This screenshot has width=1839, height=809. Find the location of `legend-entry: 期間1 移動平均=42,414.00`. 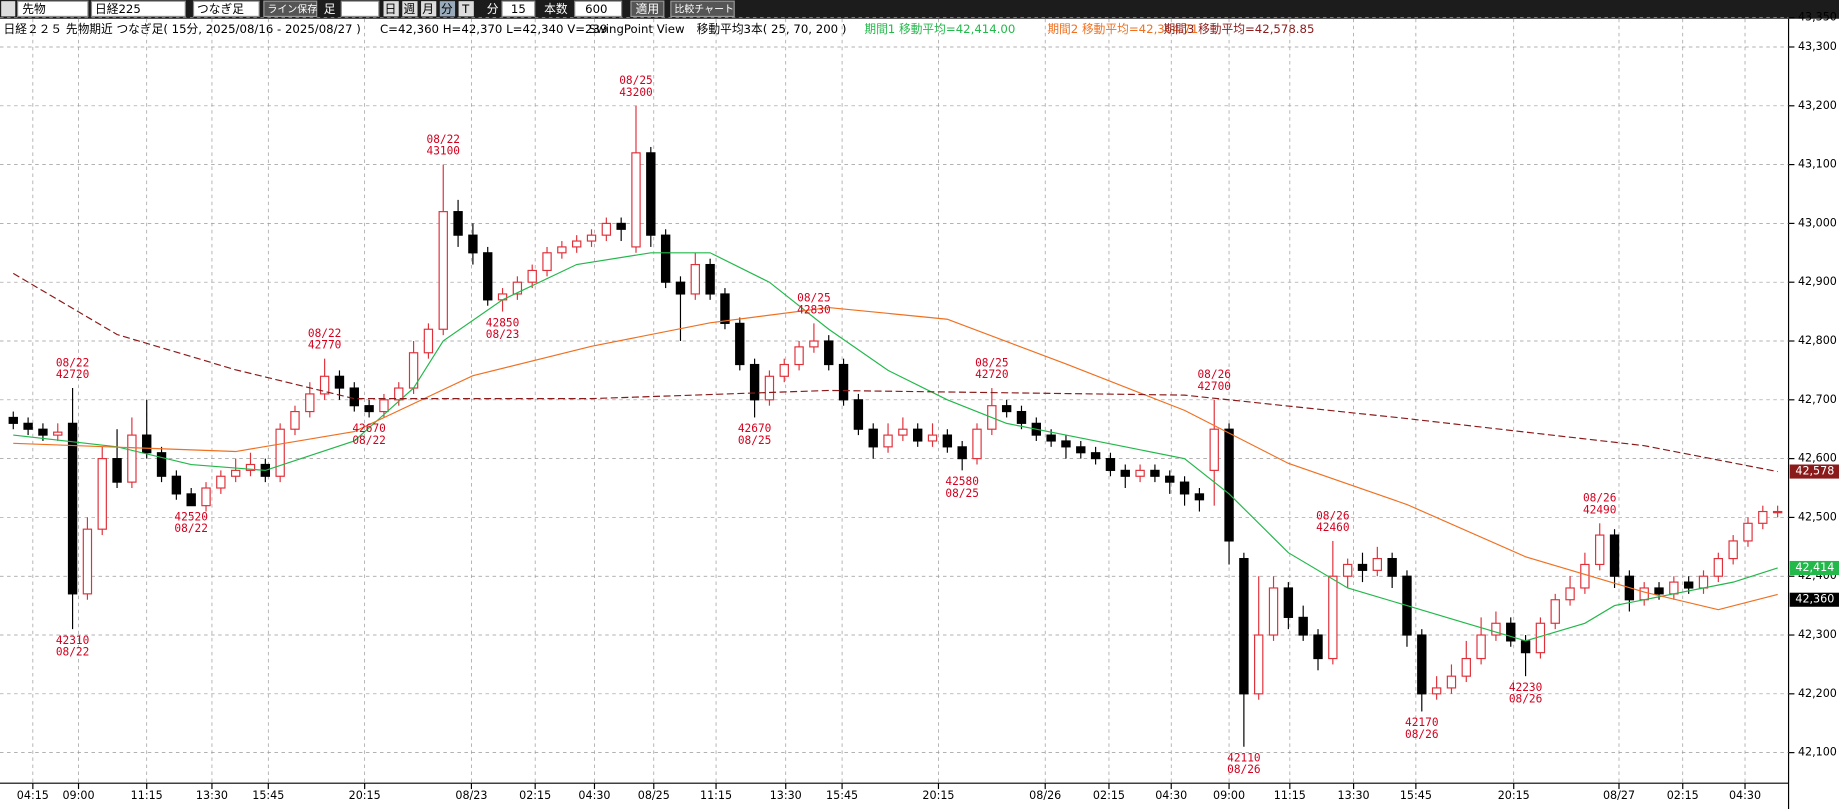

legend-entry: 期間1 移動平均=42,414.00 is located at coordinates (939, 29).